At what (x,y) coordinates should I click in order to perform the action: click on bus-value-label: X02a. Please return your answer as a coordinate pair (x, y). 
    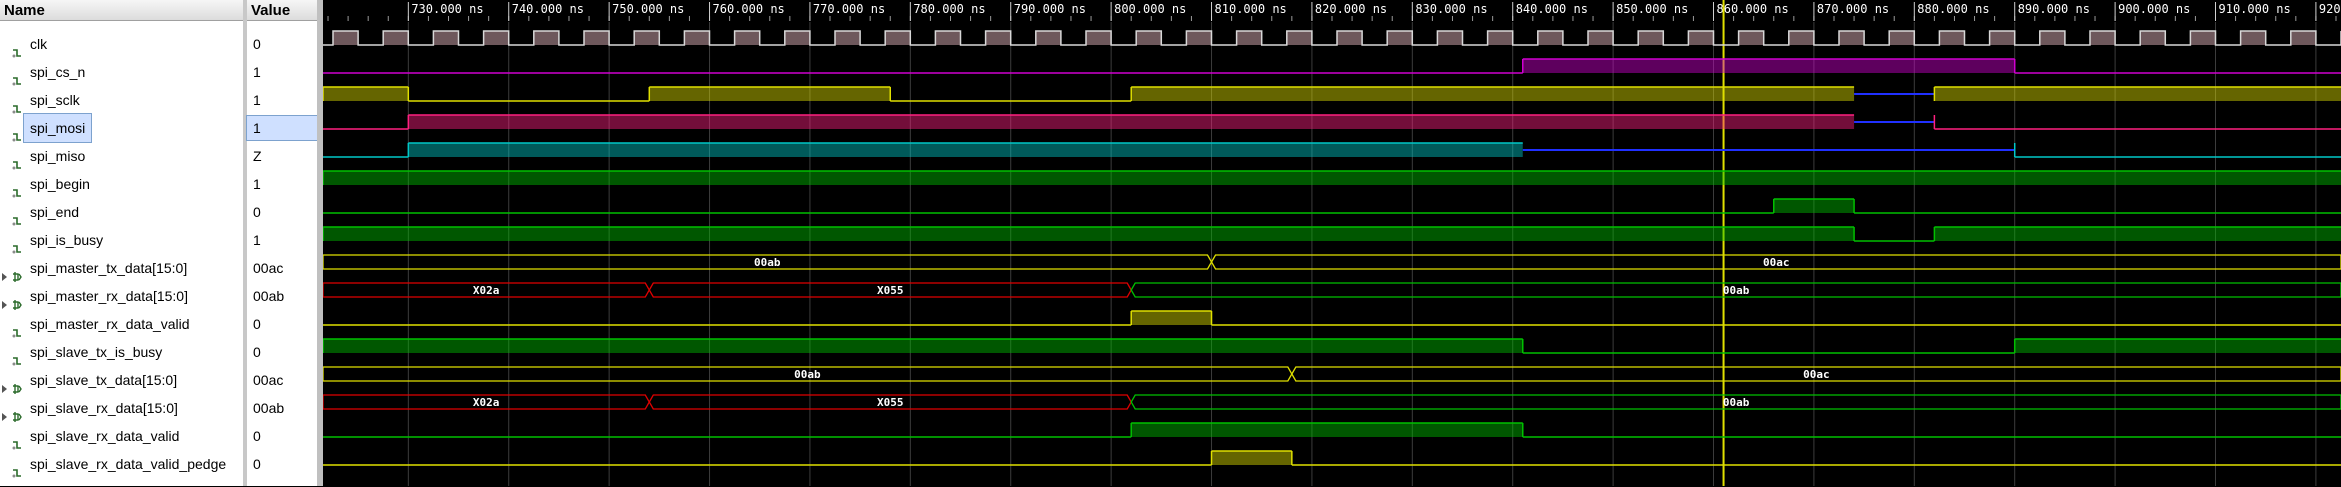
    Looking at the image, I should click on (486, 290).